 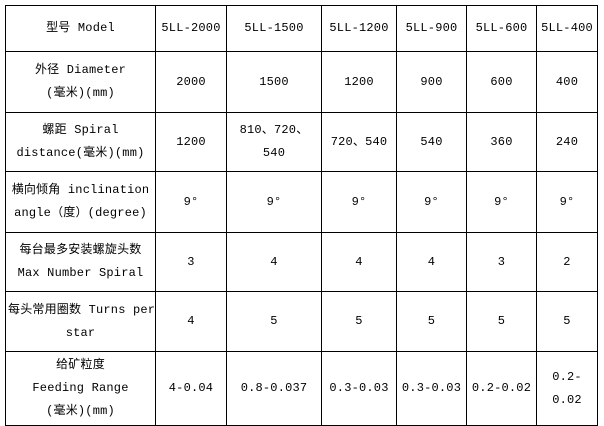 What do you see at coordinates (501, 388) in the screenshot?
I see `cell-feeding-5ll-600: 0.2-0.02` at bounding box center [501, 388].